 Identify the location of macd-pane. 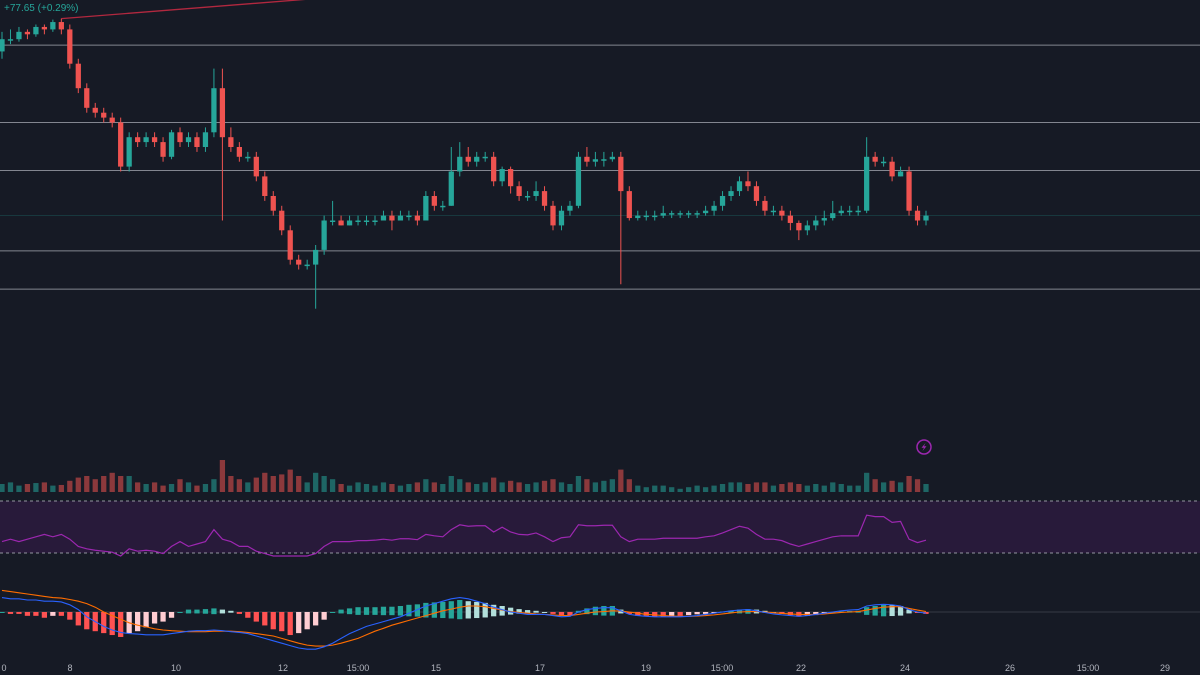
(600, 619).